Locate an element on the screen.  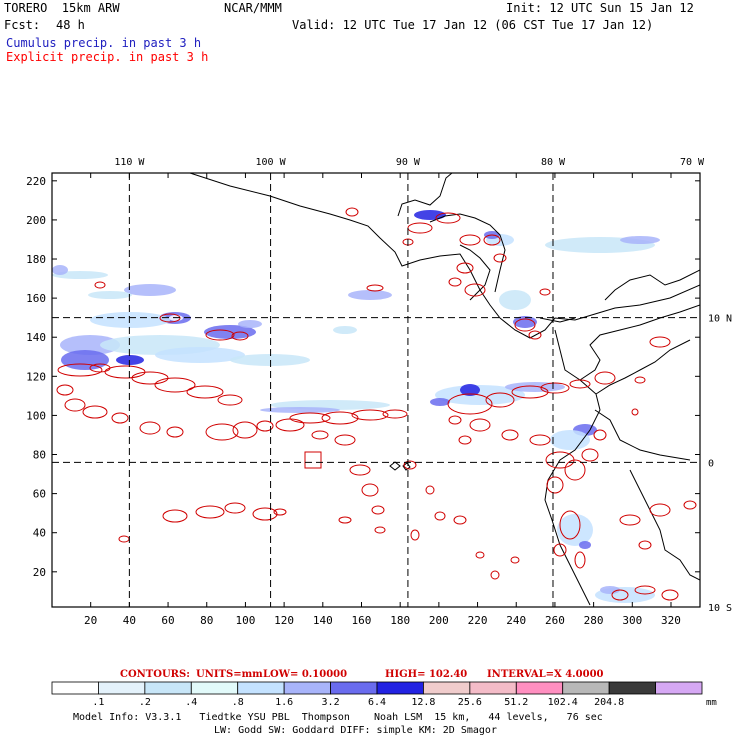
x-tick-label-120: 120 is located at coordinates (284, 620).